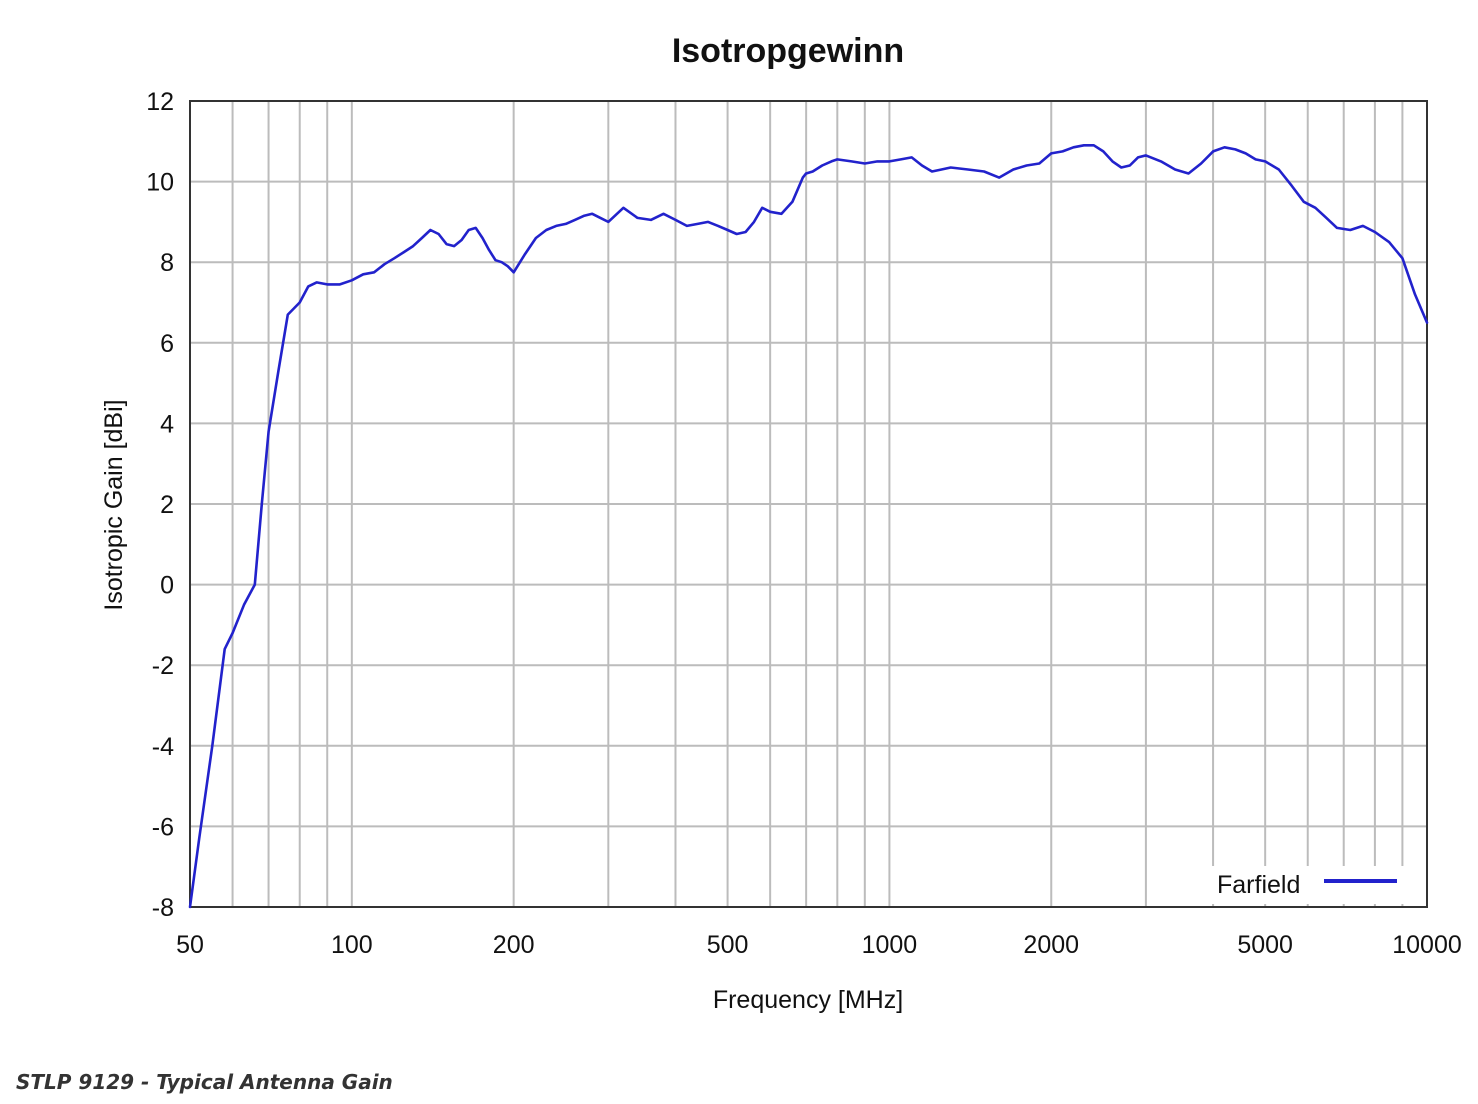 This screenshot has width=1478, height=1104. I want to click on y-tick-label: 6, so click(167, 344).